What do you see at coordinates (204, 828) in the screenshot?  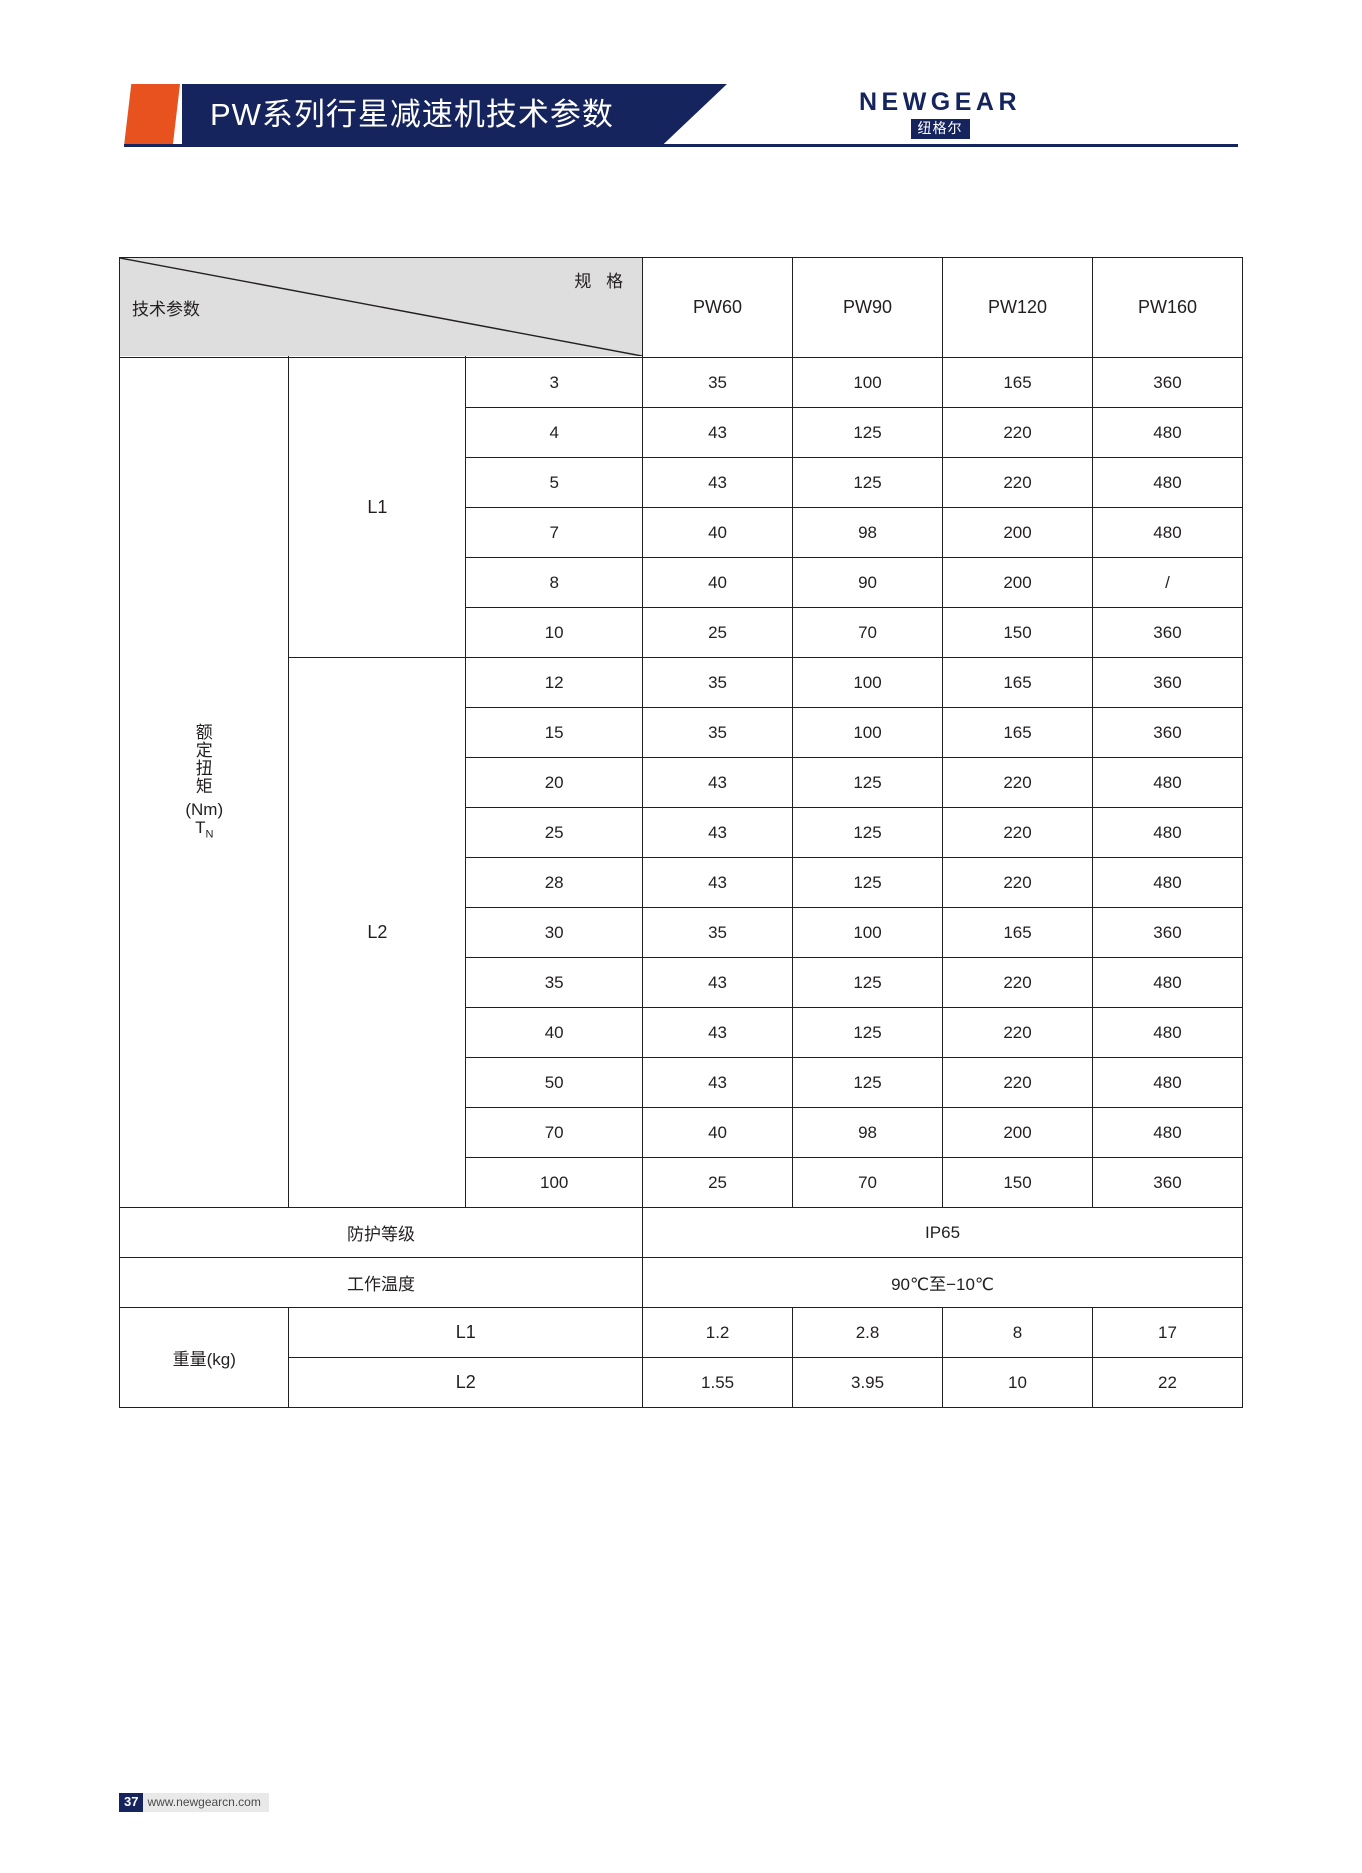 I see `torque-label-symbol: TN` at bounding box center [204, 828].